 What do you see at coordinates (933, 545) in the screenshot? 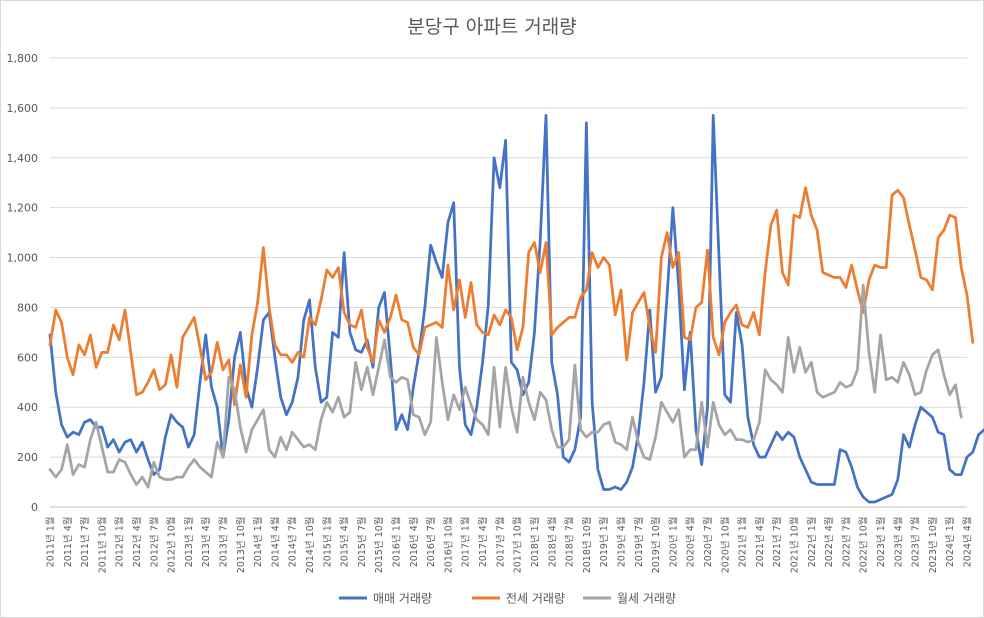
I see `x-tick-label: 2023년 10월` at bounding box center [933, 545].